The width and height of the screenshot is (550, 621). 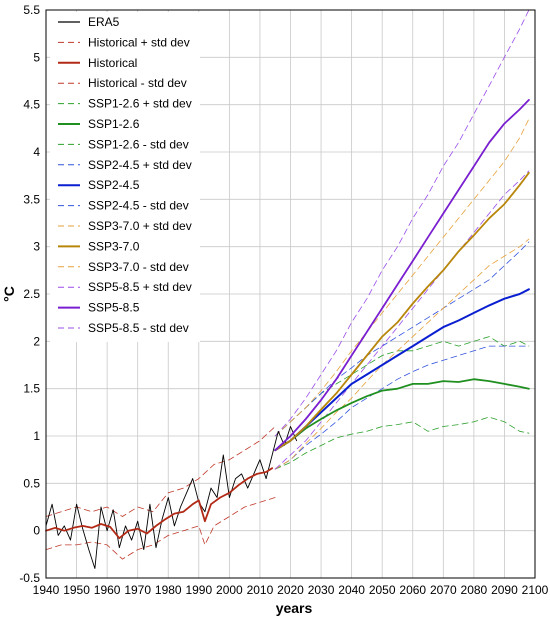 I want to click on legend-label: SSP2-4.5 + std dev, so click(x=140, y=165).